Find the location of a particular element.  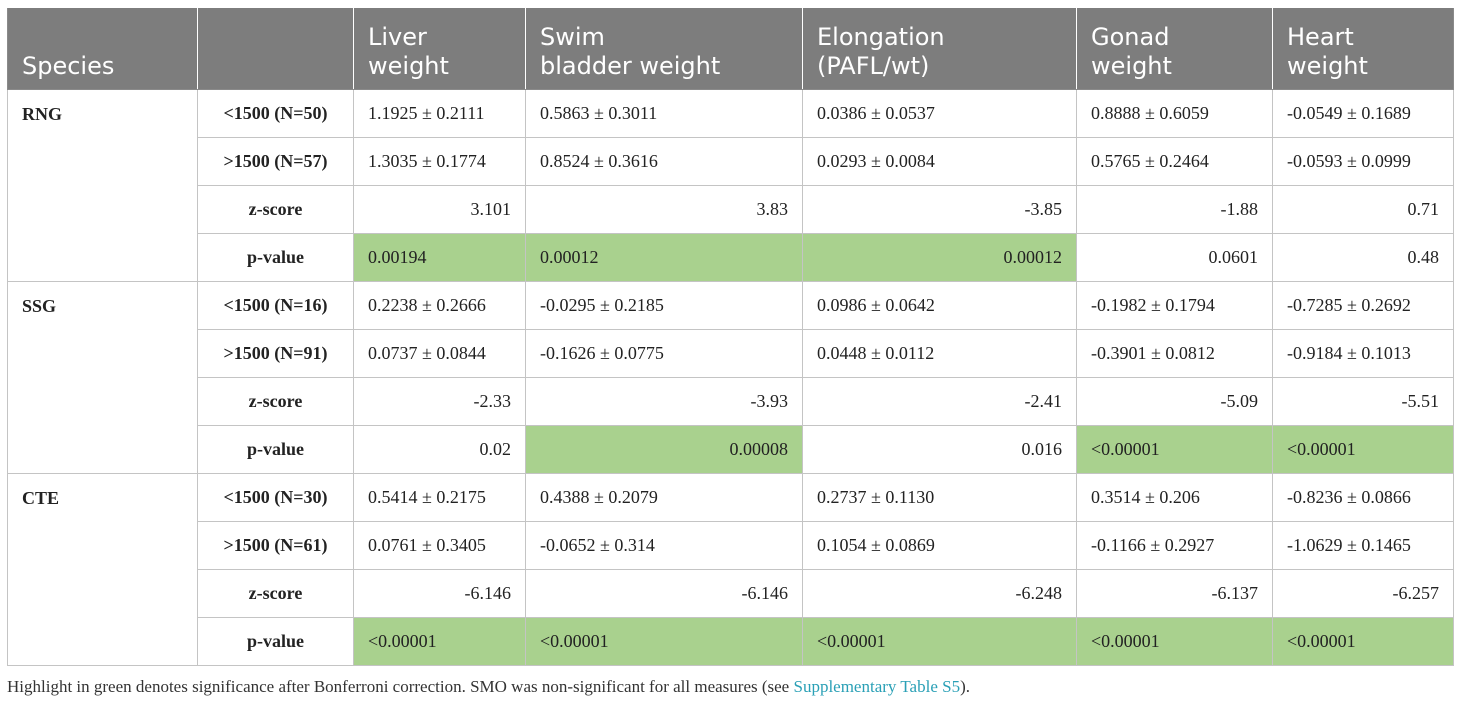

value-cell: -0.0549 ± 0.1689 is located at coordinates (1363, 113).